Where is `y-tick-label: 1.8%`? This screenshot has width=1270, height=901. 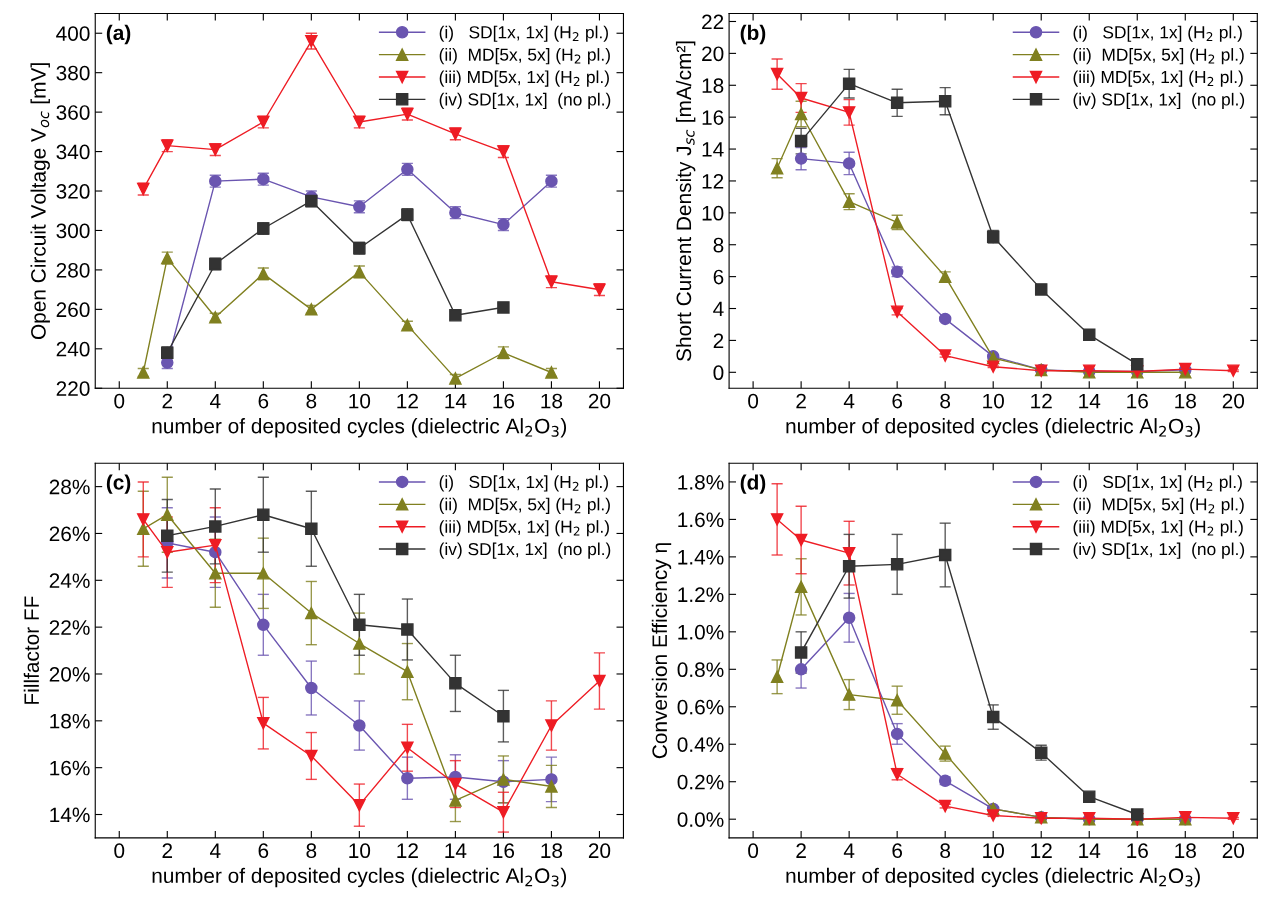 y-tick-label: 1.8% is located at coordinates (701, 482).